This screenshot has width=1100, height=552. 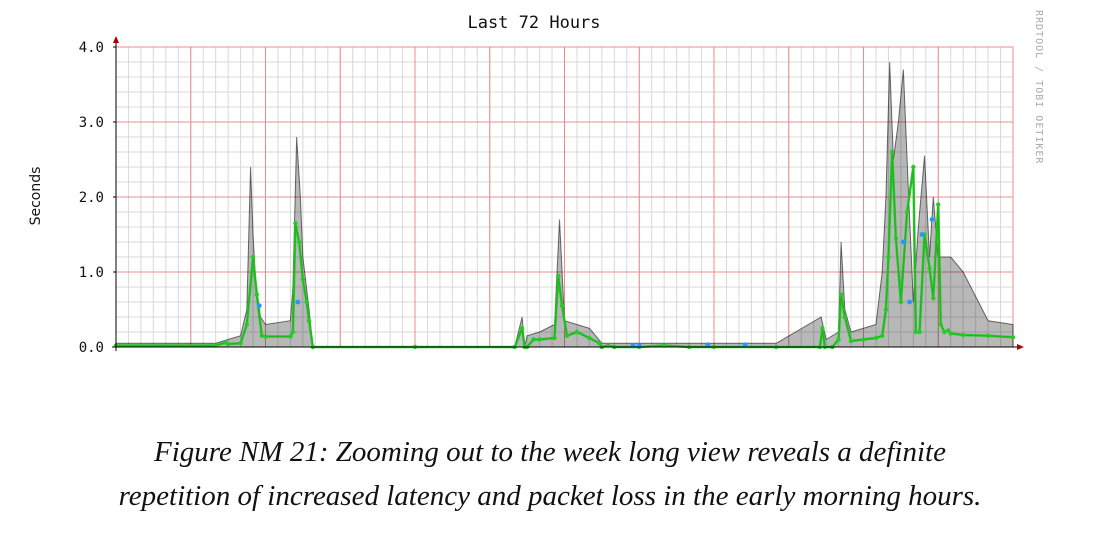 I want to click on y-tick-labels: 0.0 1.0 2.0 3.0 4.0, so click(x=91, y=198).